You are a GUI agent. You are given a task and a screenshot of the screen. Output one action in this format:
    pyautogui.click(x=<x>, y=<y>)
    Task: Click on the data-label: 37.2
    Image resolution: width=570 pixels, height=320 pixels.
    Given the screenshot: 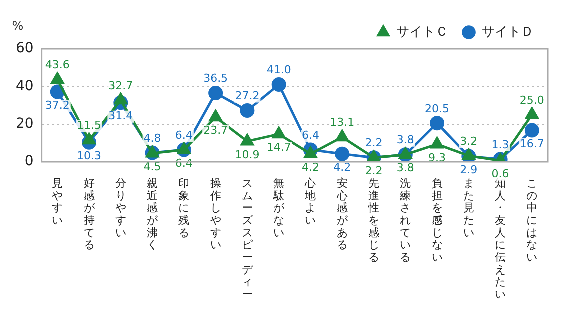 What is the action you would take?
    pyautogui.click(x=57, y=105)
    